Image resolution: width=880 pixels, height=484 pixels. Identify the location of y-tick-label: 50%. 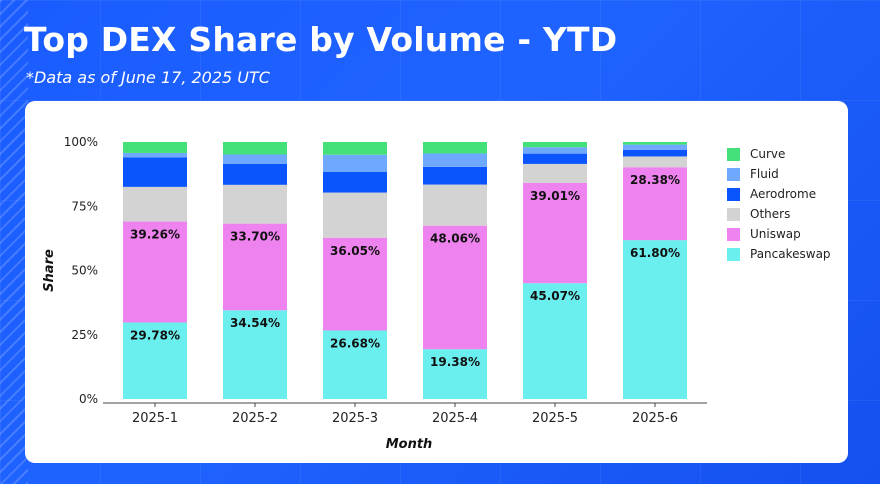
(84, 271).